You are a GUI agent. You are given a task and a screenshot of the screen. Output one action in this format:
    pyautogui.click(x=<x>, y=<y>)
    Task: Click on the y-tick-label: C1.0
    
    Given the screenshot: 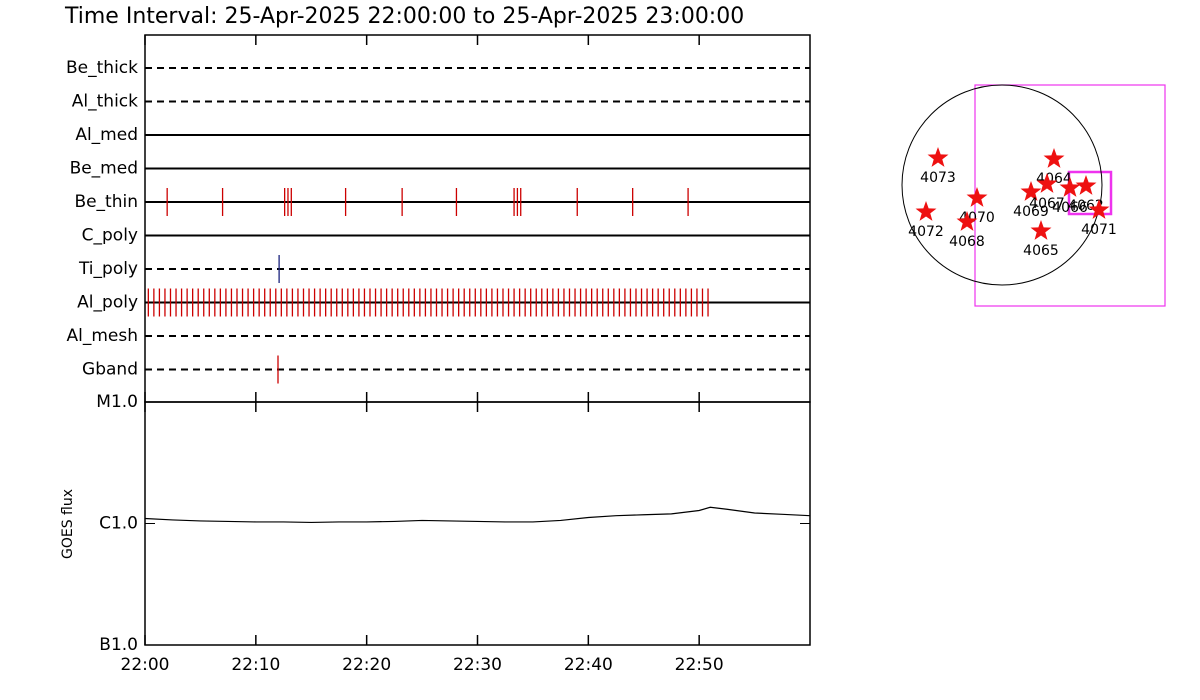 What is the action you would take?
    pyautogui.click(x=118, y=524)
    